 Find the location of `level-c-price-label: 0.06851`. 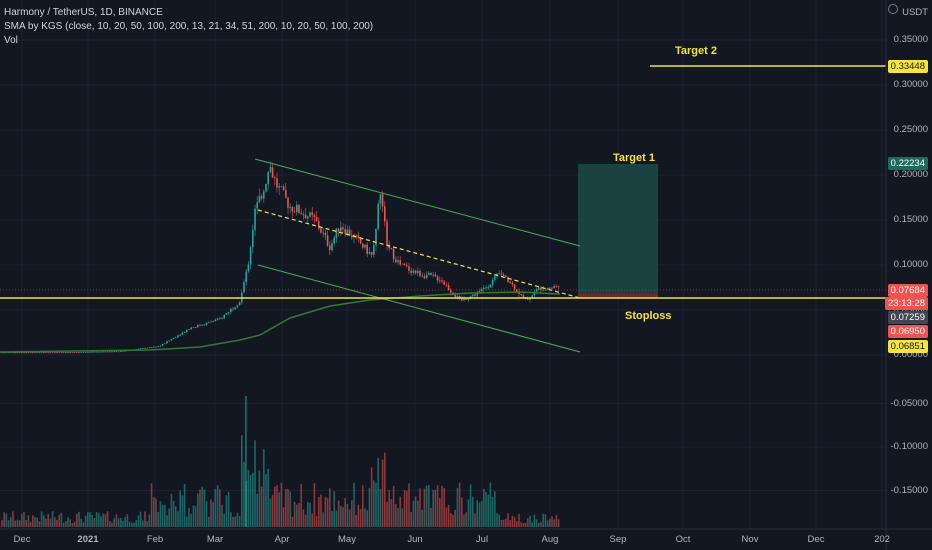

level-c-price-label: 0.06851 is located at coordinates (907, 346).